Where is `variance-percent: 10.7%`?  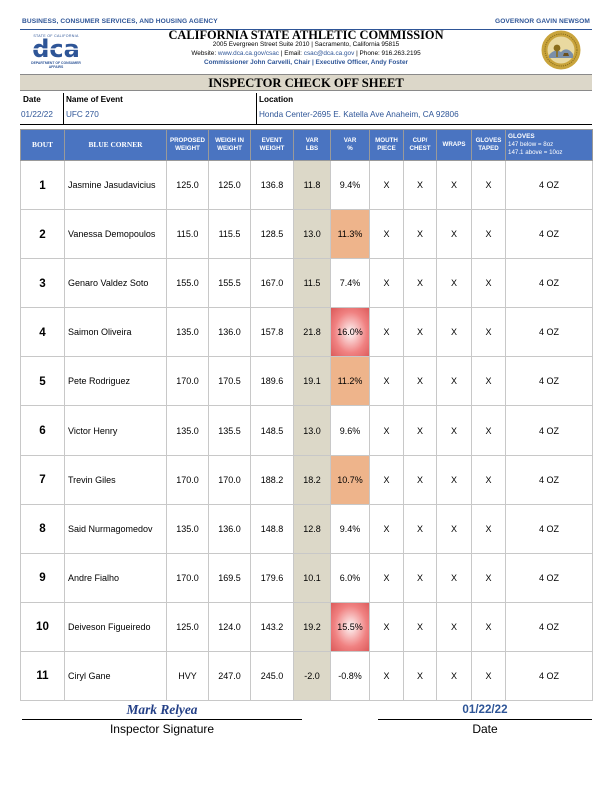
variance-percent: 10.7% is located at coordinates (350, 479).